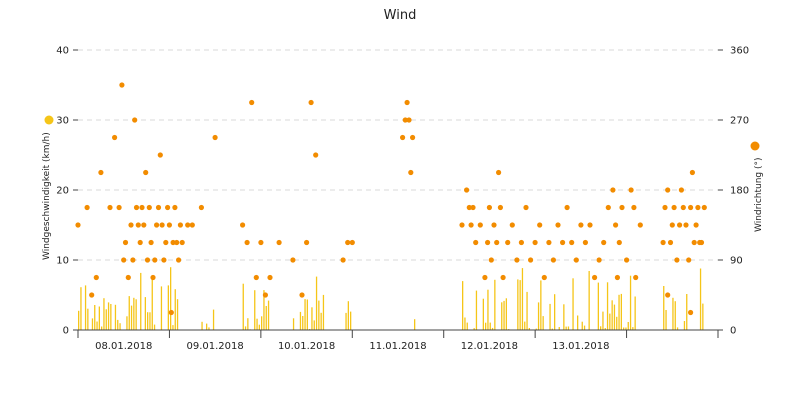 This screenshot has width=800, height=400. I want to click on y-axis-right-title: Windrichtung (°), so click(759, 194).